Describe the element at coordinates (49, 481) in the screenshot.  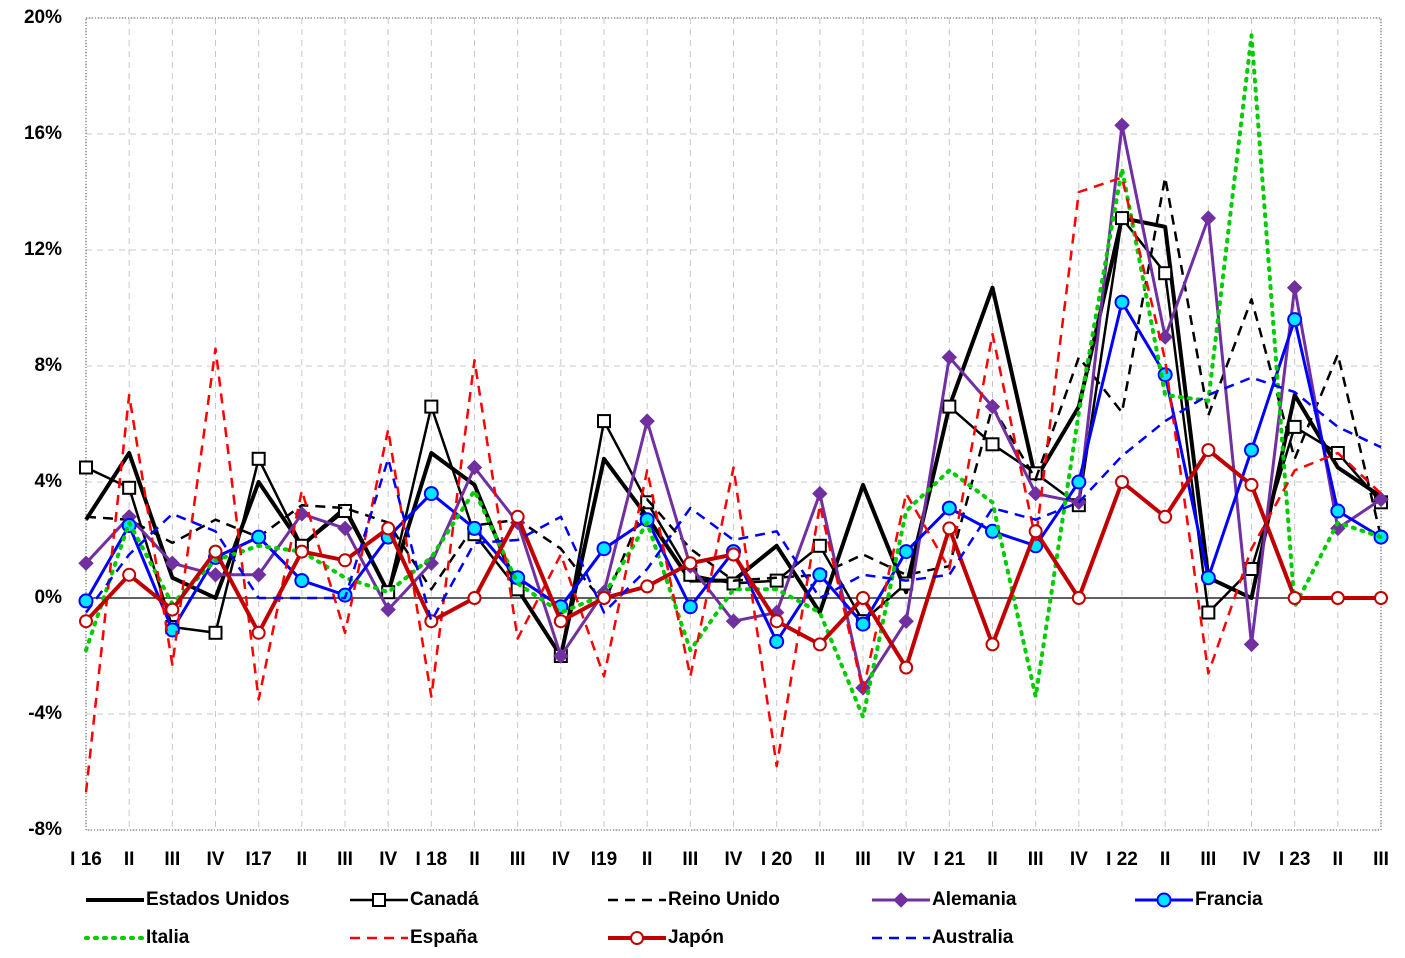
I see `y-tick-label: 4%` at that location.